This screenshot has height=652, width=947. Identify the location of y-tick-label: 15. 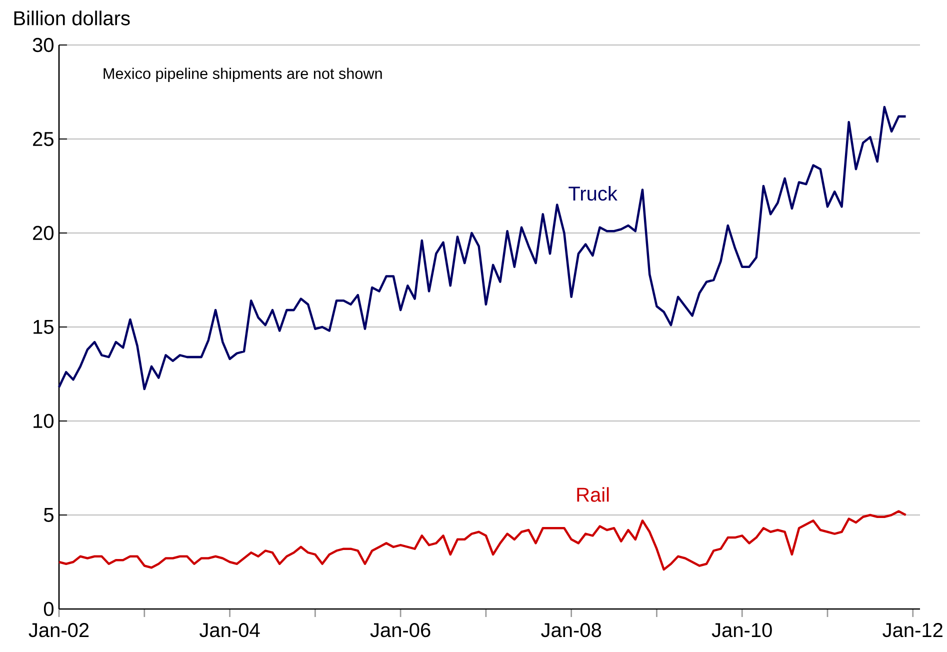
(44, 327).